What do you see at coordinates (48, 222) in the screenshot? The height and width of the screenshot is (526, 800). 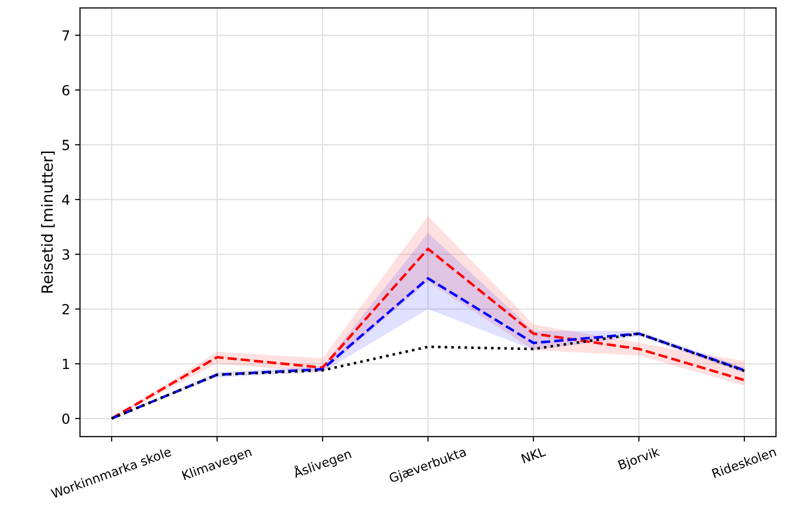 I see `y-axis-title: Reisetid [minutter]` at bounding box center [48, 222].